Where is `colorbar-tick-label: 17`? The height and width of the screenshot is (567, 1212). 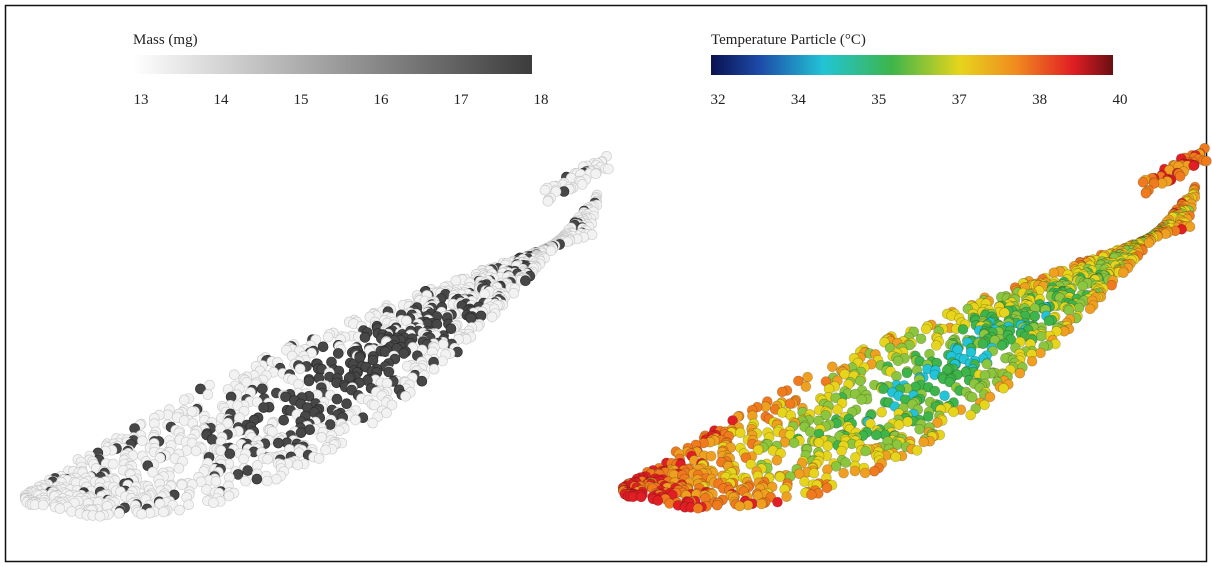 colorbar-tick-label: 17 is located at coordinates (462, 100).